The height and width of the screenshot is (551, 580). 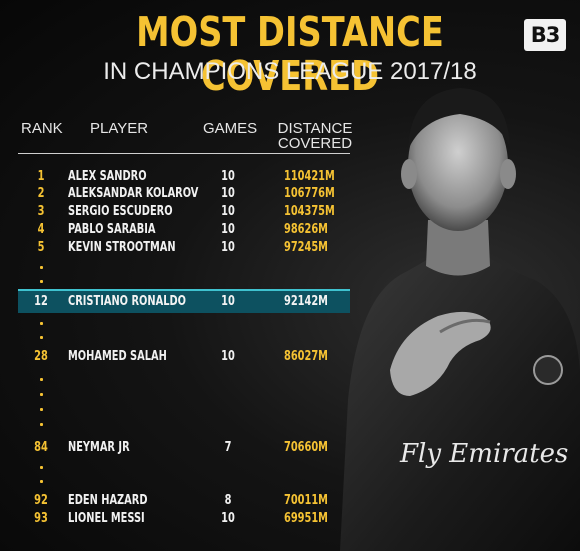 What do you see at coordinates (228, 447) in the screenshot?
I see `games-cell: 7` at bounding box center [228, 447].